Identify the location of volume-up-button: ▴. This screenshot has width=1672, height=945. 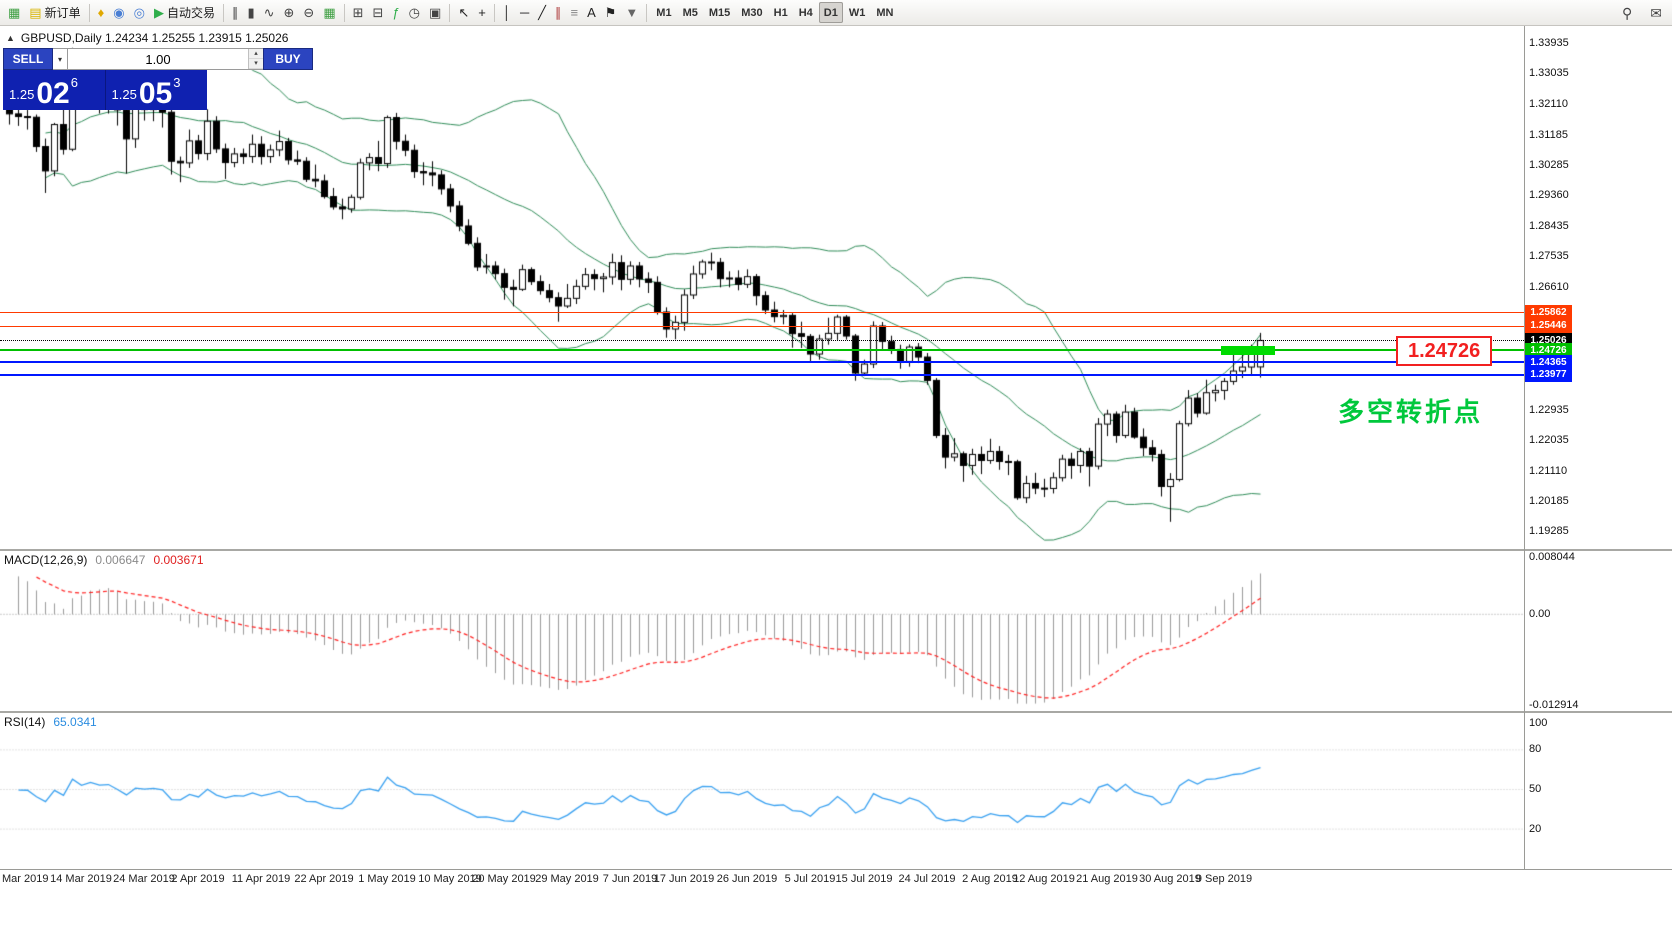
(256, 54).